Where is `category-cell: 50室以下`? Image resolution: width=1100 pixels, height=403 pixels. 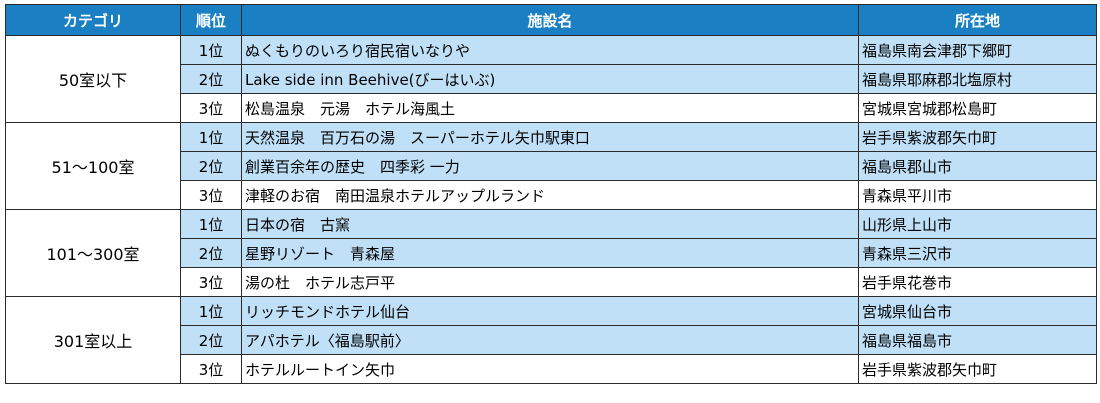
category-cell: 50室以下 is located at coordinates (93, 79).